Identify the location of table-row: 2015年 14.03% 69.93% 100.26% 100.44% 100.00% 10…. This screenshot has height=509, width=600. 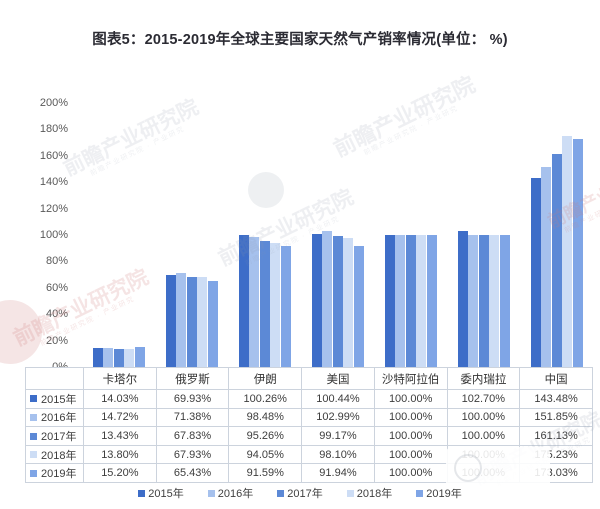
(309, 399).